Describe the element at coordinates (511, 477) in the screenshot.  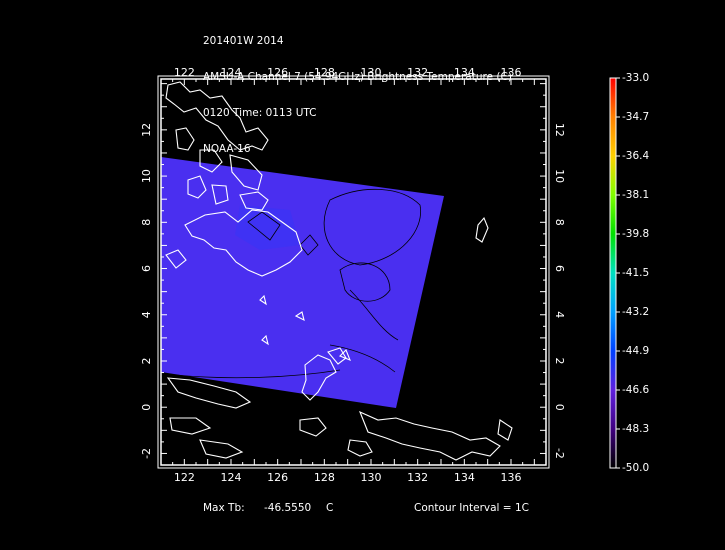
I see `lon-label-bottom: 136` at that location.